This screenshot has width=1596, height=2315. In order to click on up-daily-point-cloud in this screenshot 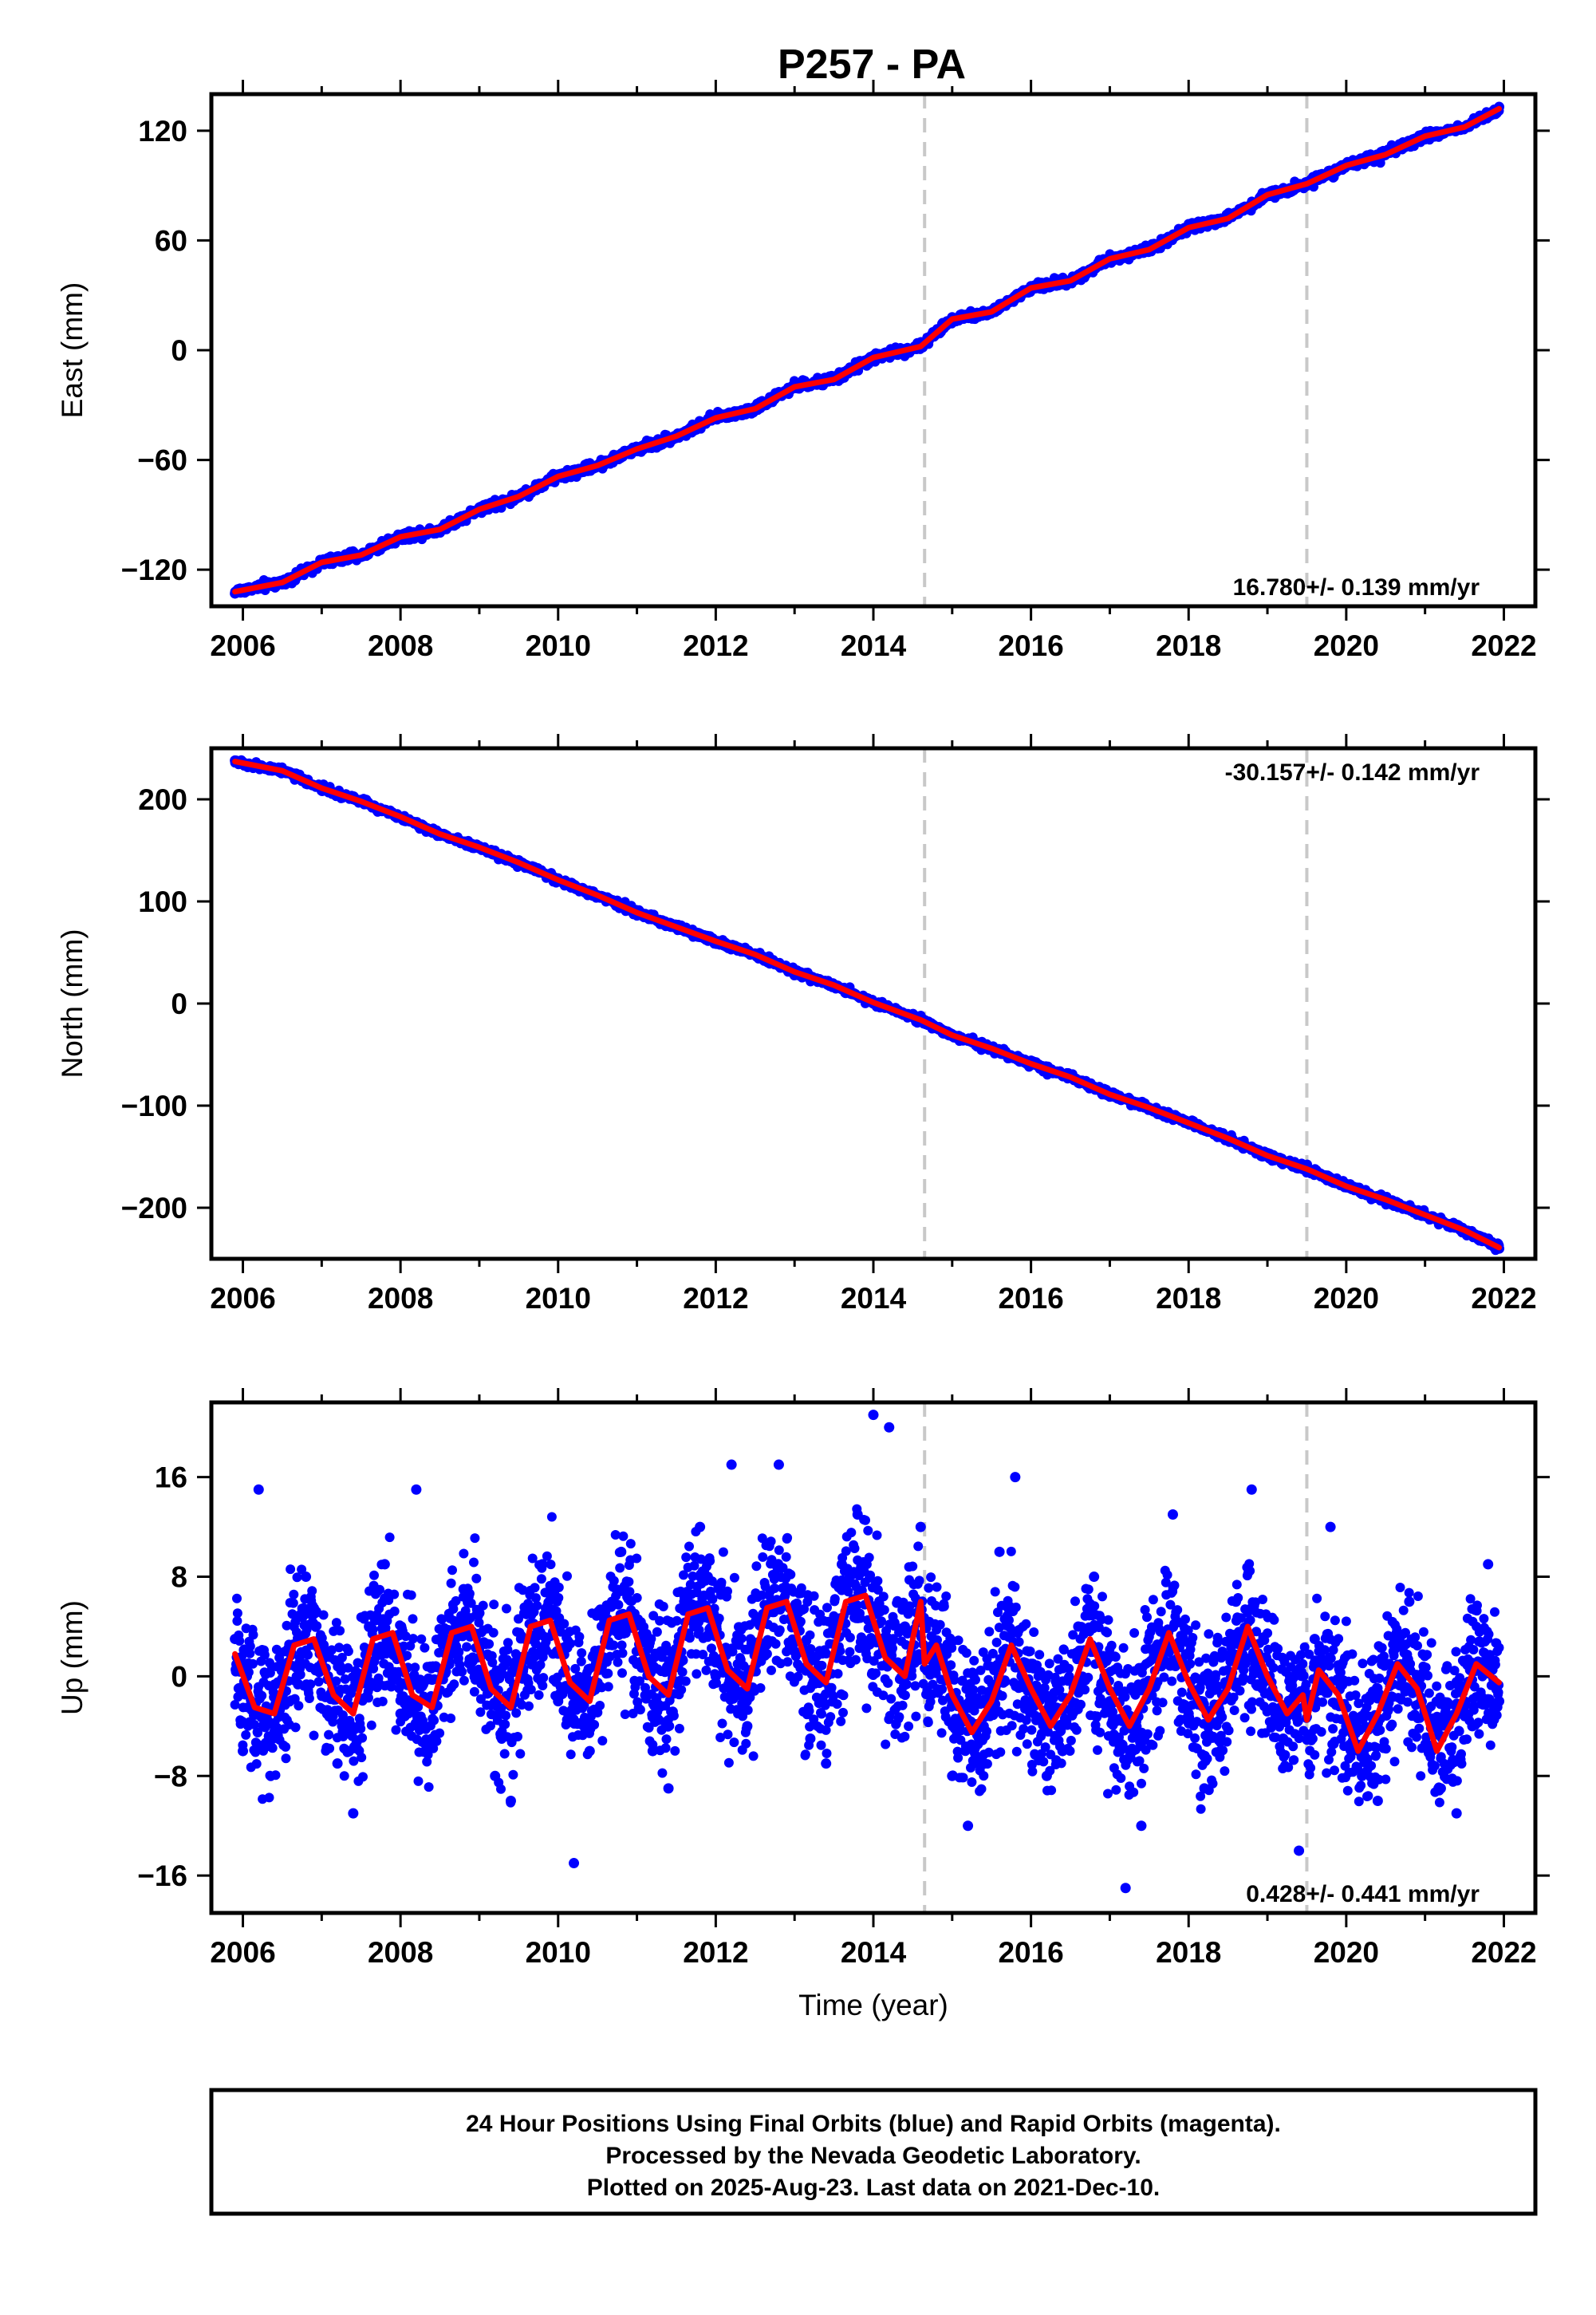, I will do `click(867, 1659)`.